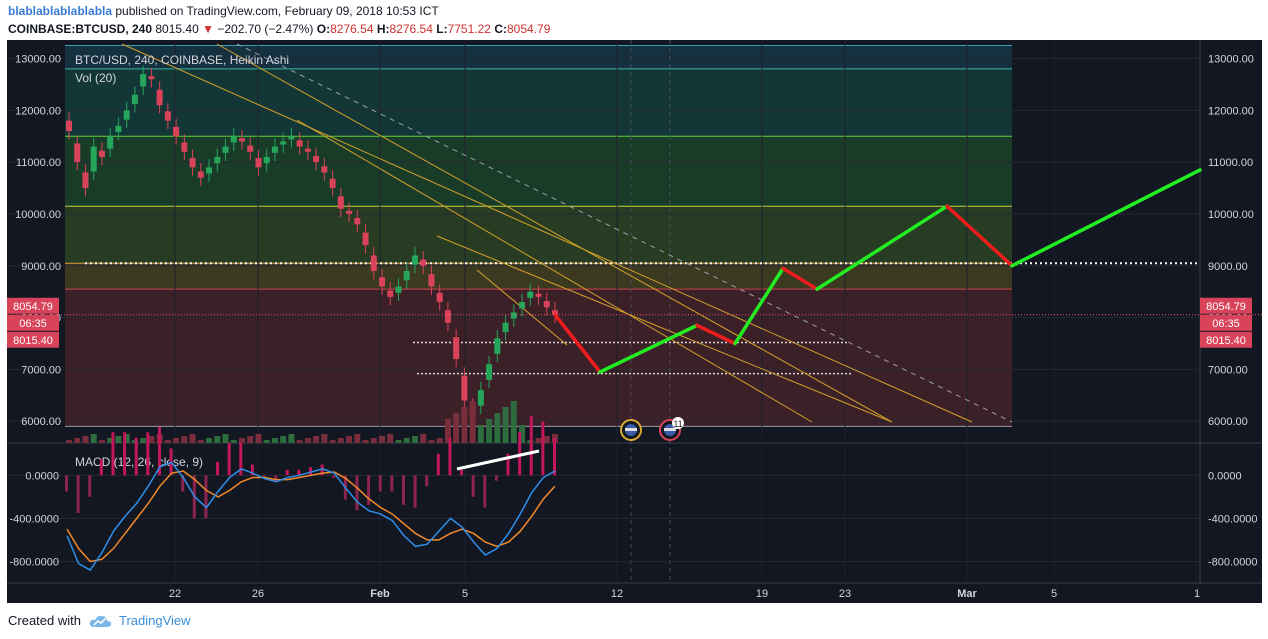 The width and height of the screenshot is (1268, 639). I want to click on projection-down-leg, so click(716, 334).